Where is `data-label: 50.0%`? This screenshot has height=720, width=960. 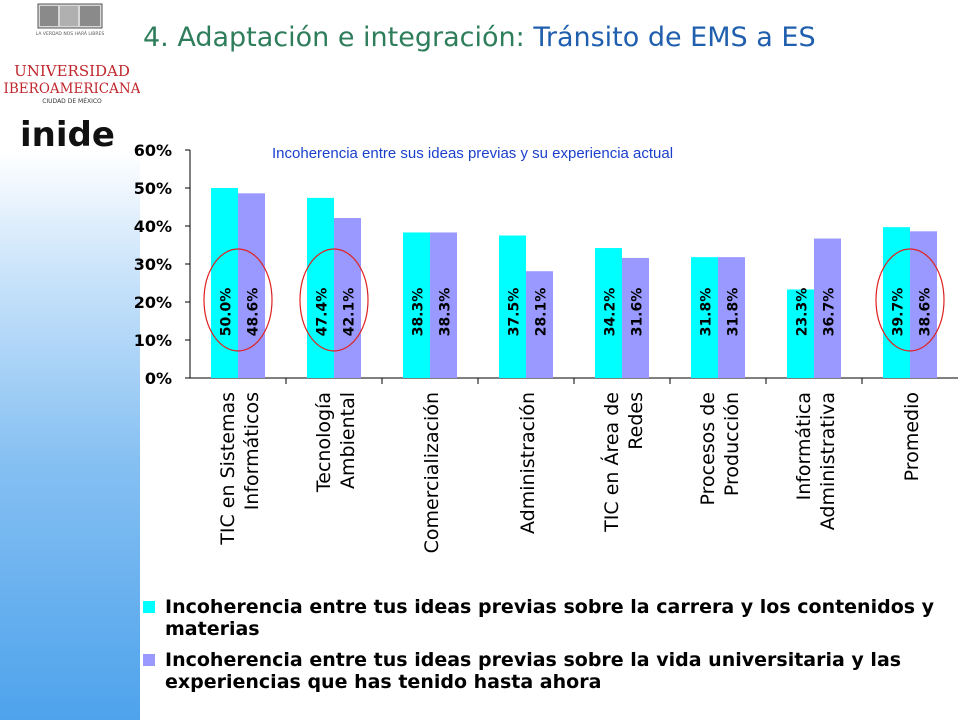
data-label: 50.0% is located at coordinates (227, 312).